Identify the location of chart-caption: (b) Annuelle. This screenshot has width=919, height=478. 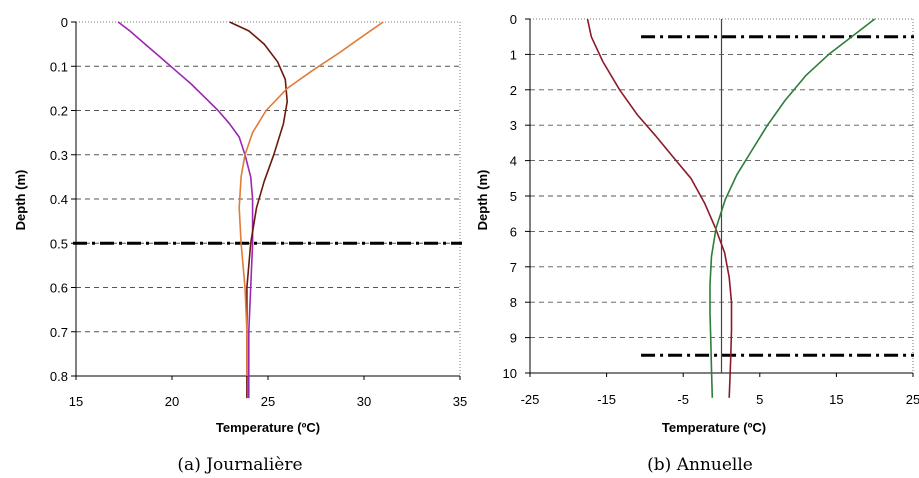
(700, 465).